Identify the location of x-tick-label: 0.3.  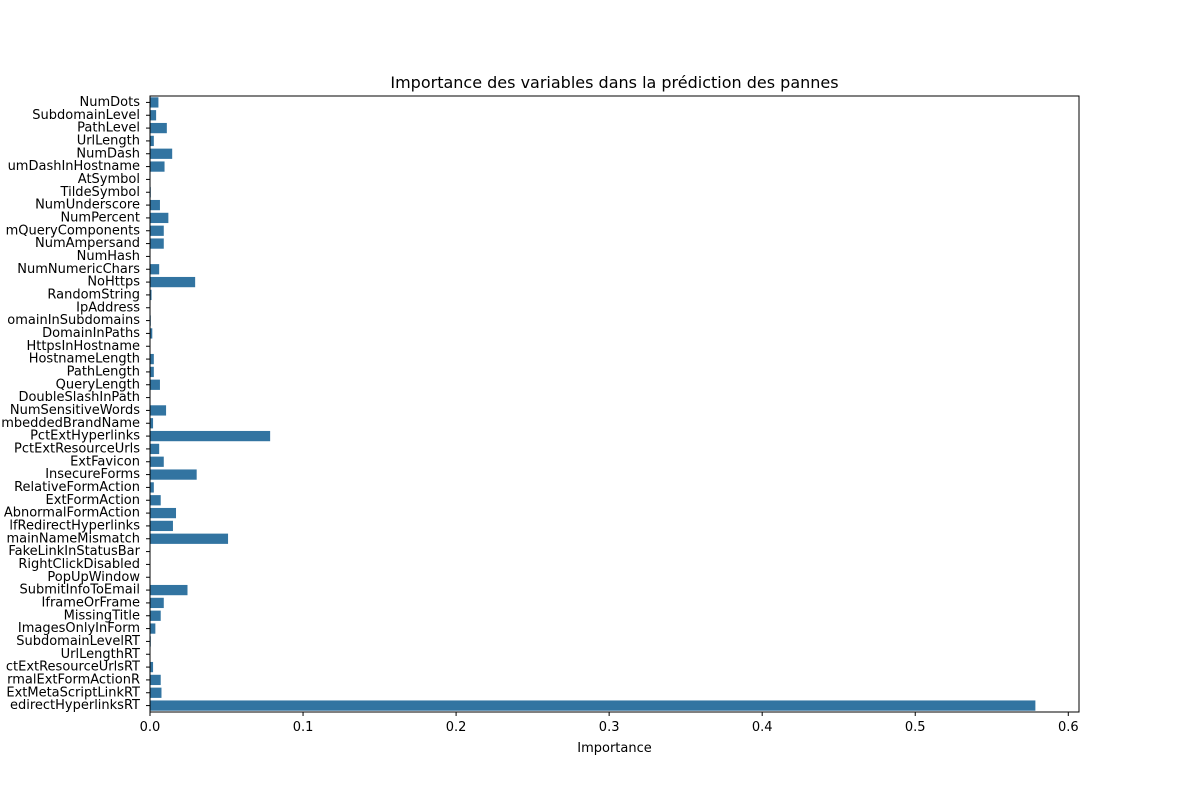
(609, 727).